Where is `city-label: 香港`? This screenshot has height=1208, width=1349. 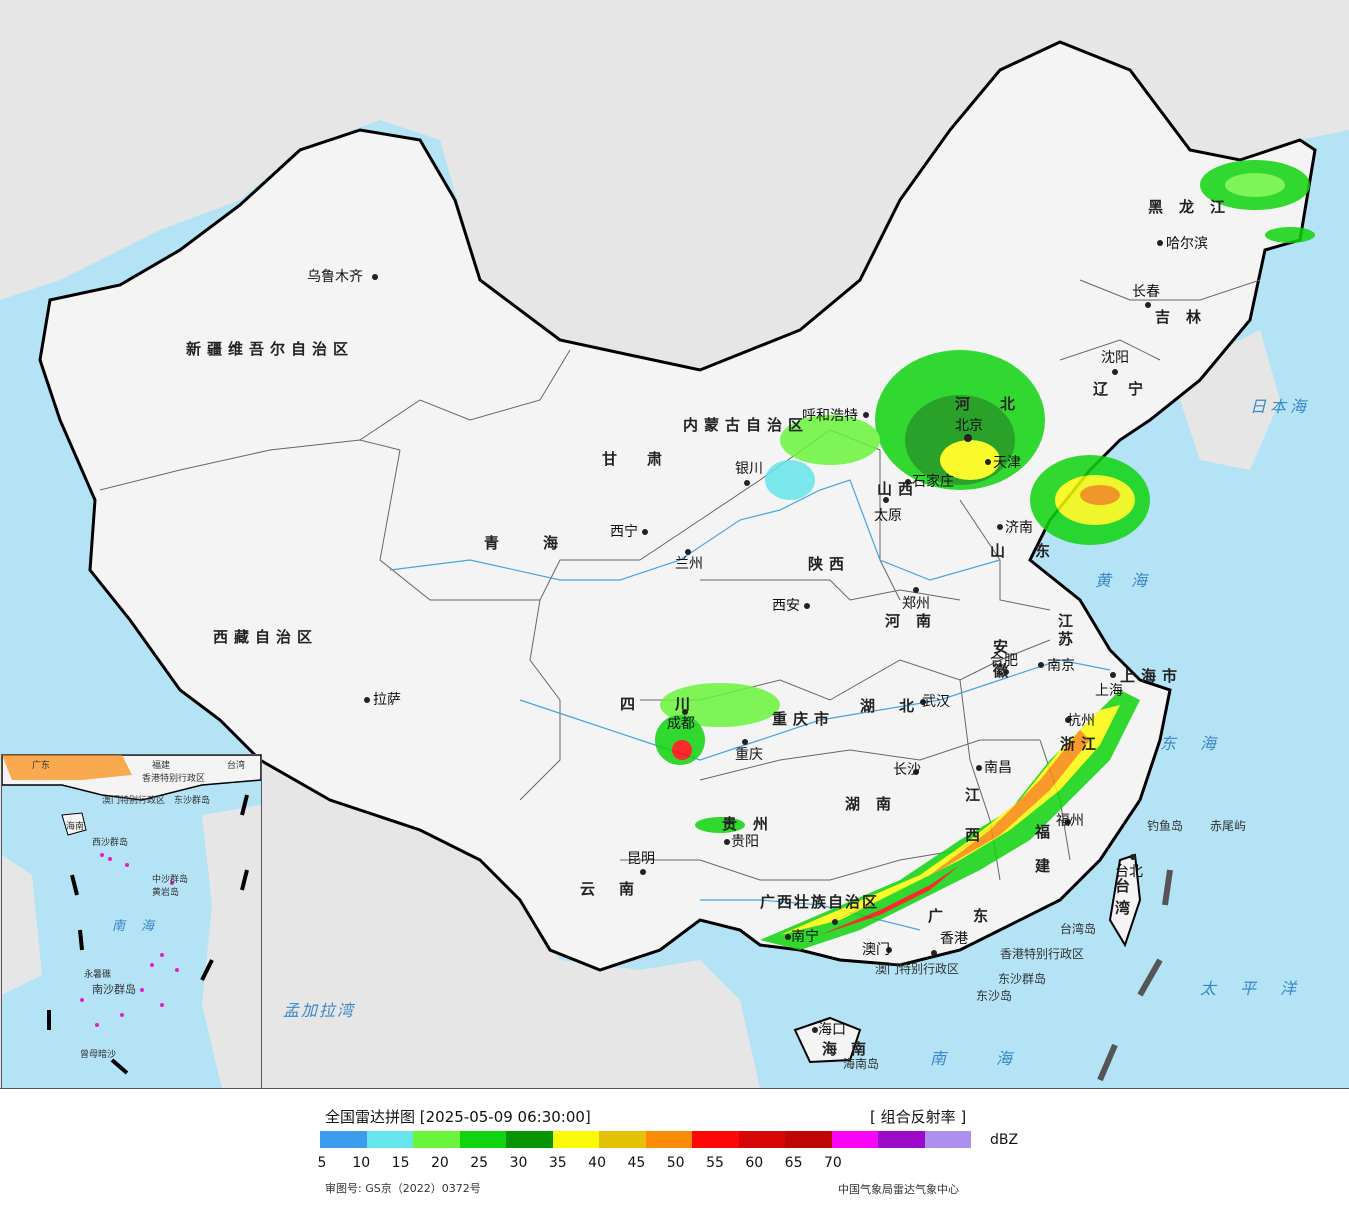 city-label: 香港 is located at coordinates (954, 939).